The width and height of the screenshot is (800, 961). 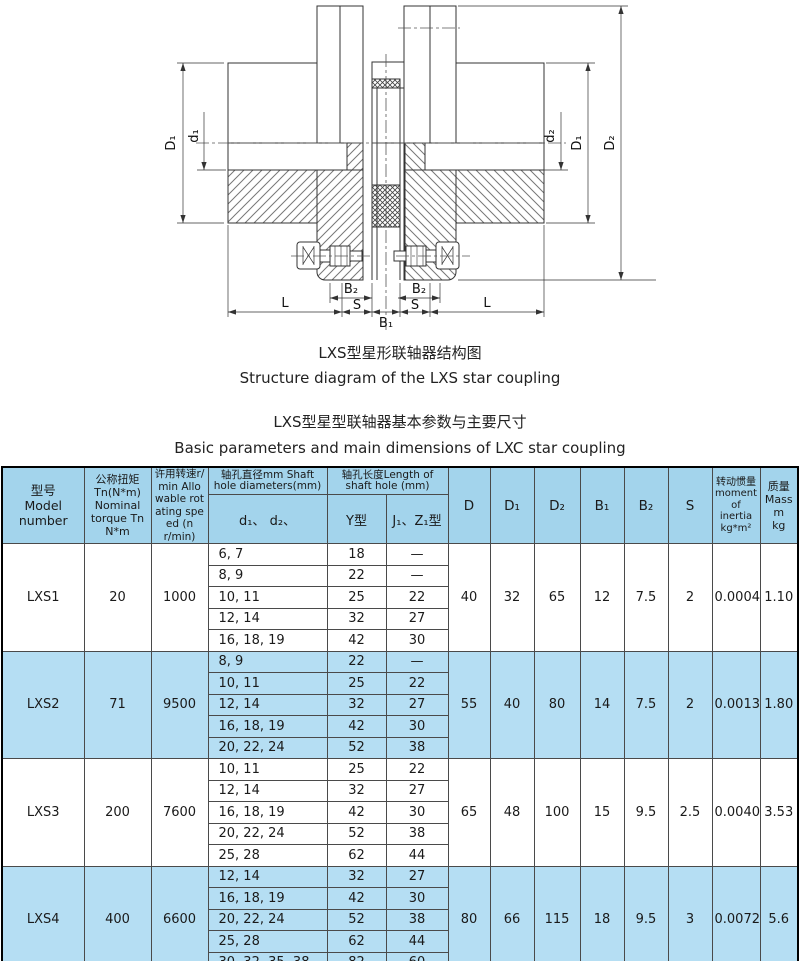 What do you see at coordinates (602, 913) in the screenshot?
I see `b1-cell: 18` at bounding box center [602, 913].